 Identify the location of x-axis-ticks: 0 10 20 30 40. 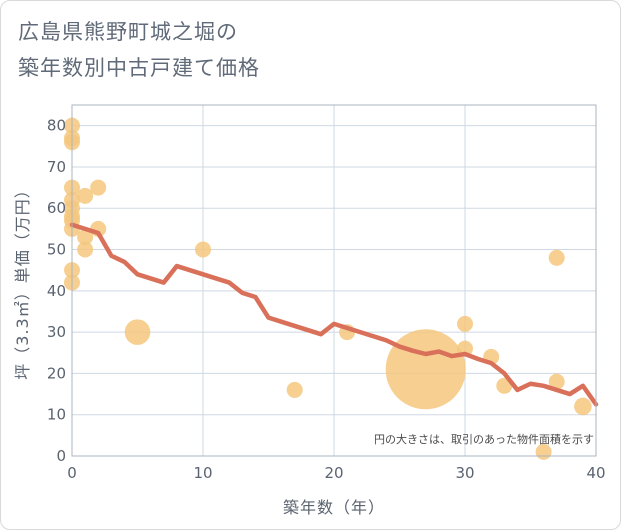
(336, 473).